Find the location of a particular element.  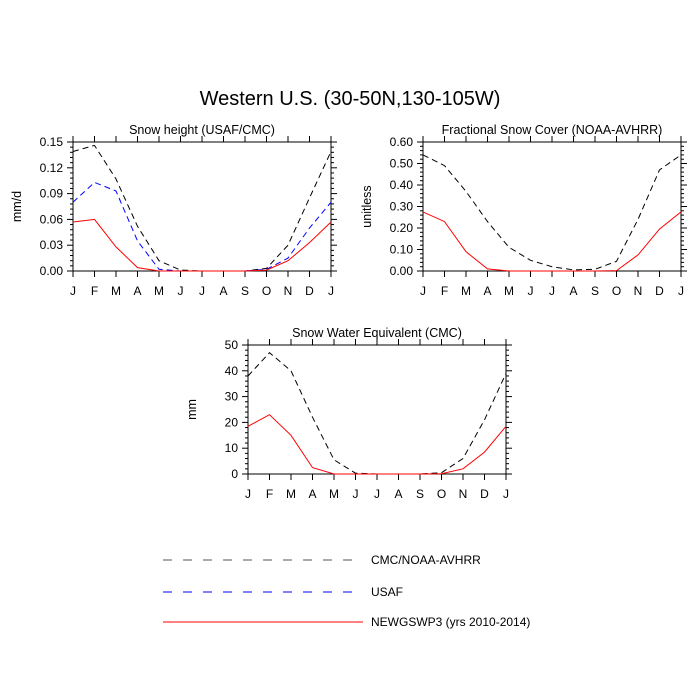

snow-cover-series-cmc-noaa-avhrr is located at coordinates (552, 212).